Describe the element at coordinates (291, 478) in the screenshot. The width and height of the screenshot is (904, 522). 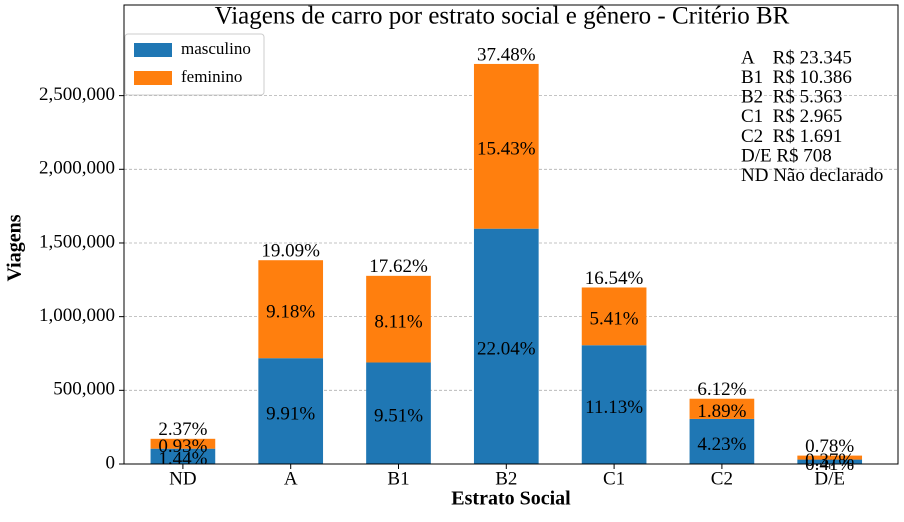
I see `x-tick-label: A` at that location.